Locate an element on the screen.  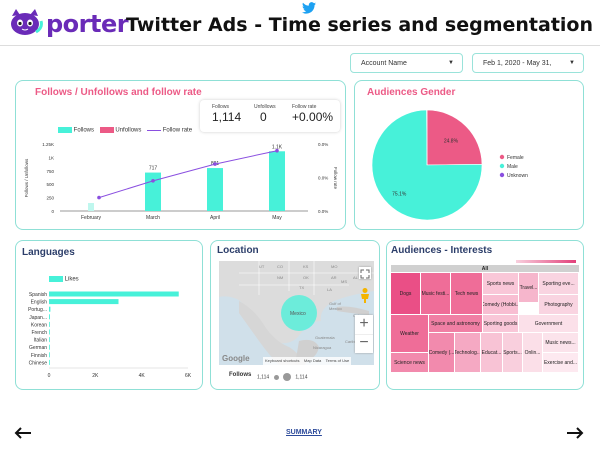
mexico-bubble is located at coordinates (299, 313).